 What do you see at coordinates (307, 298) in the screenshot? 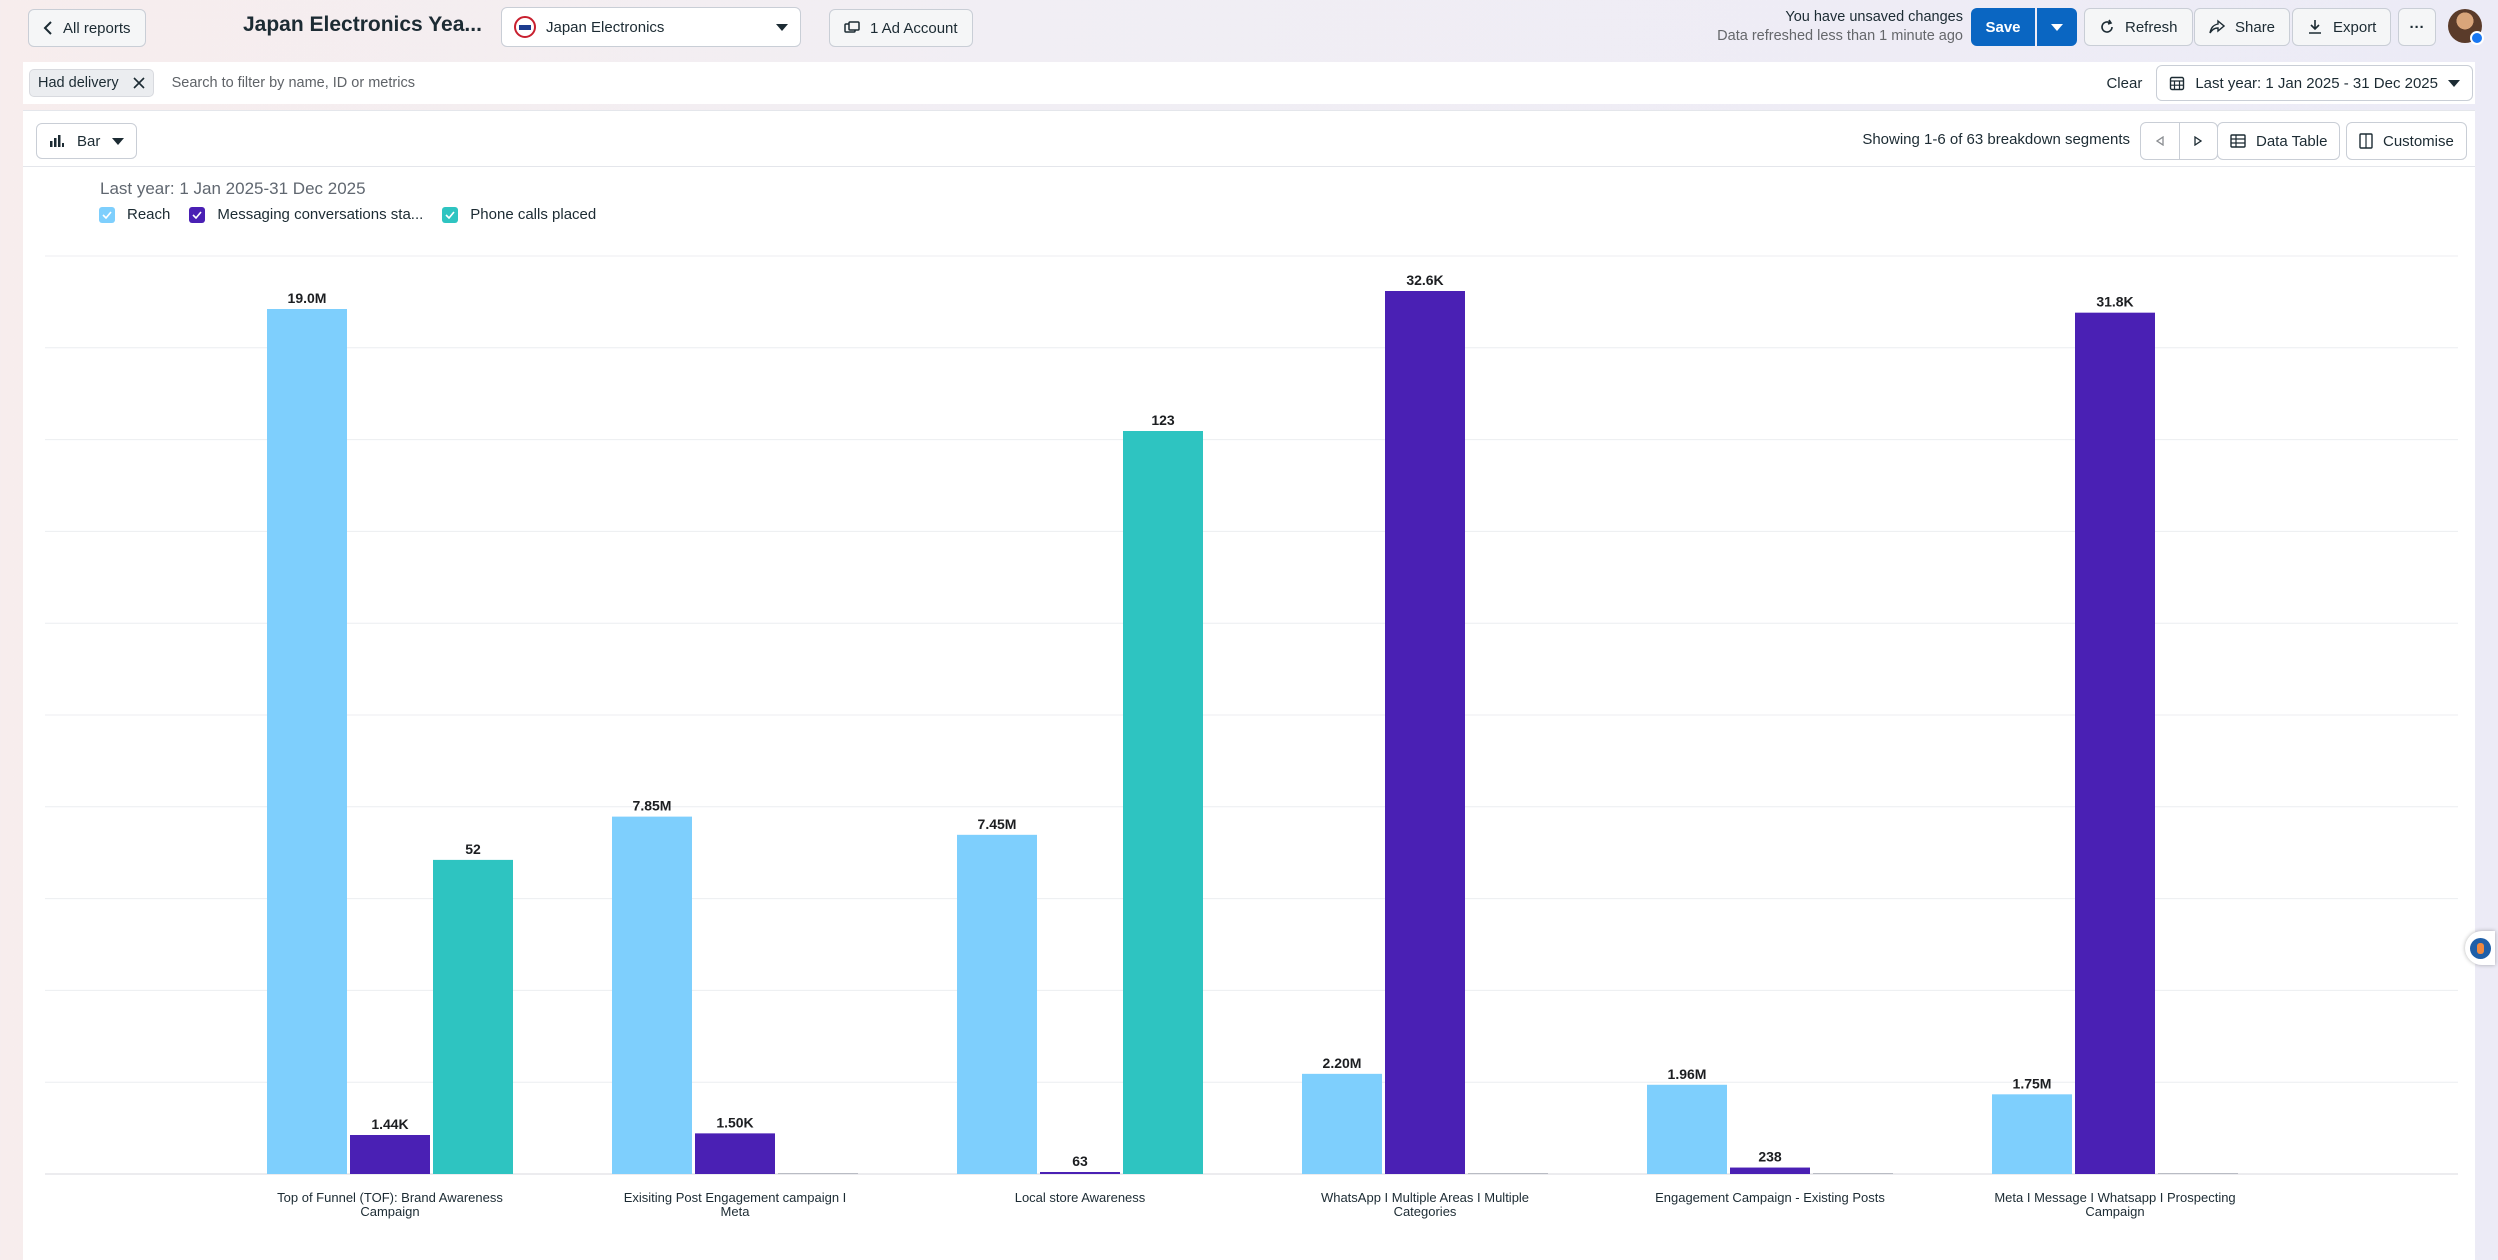
I see `data-label: 19.0M` at bounding box center [307, 298].